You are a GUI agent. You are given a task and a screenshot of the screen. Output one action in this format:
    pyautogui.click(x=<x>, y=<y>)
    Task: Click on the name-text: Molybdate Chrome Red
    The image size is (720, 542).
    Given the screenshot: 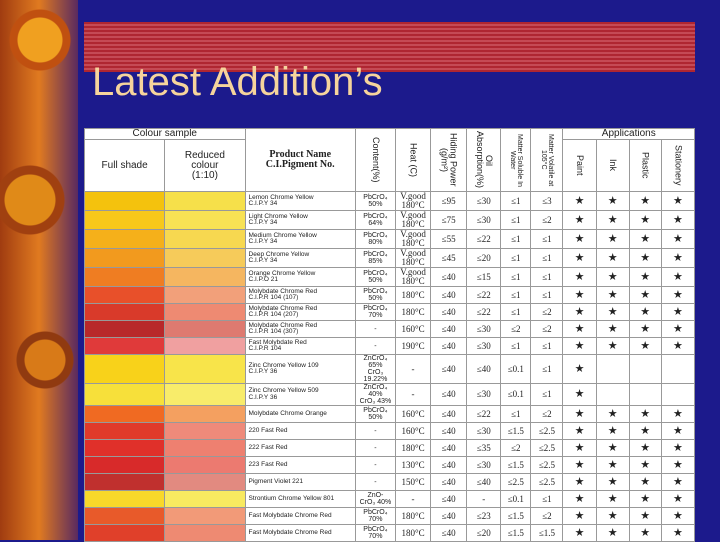 What is the action you would take?
    pyautogui.click(x=283, y=308)
    